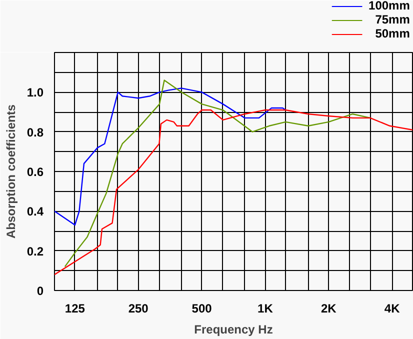 Image resolution: width=413 pixels, height=339 pixels. I want to click on y-axis-title: Absorption coefficients, so click(11, 171).